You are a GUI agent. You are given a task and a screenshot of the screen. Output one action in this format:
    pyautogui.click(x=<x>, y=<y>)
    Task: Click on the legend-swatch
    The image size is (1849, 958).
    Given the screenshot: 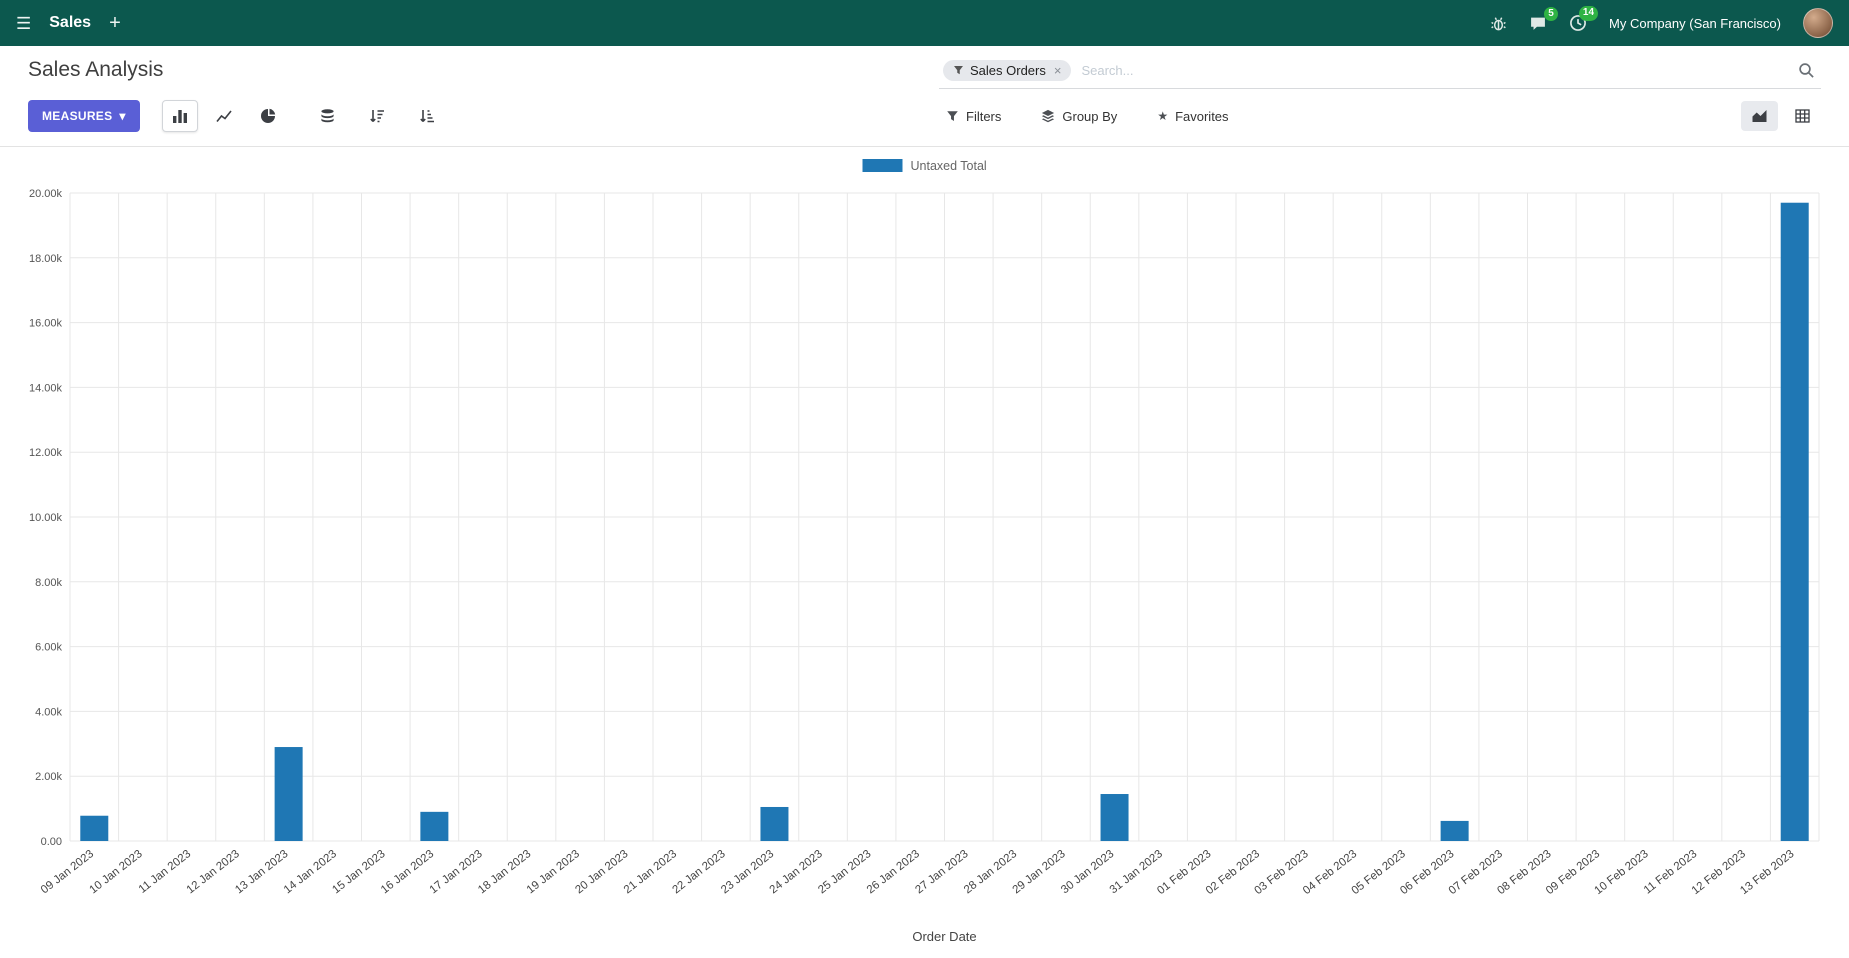 What is the action you would take?
    pyautogui.click(x=882, y=165)
    